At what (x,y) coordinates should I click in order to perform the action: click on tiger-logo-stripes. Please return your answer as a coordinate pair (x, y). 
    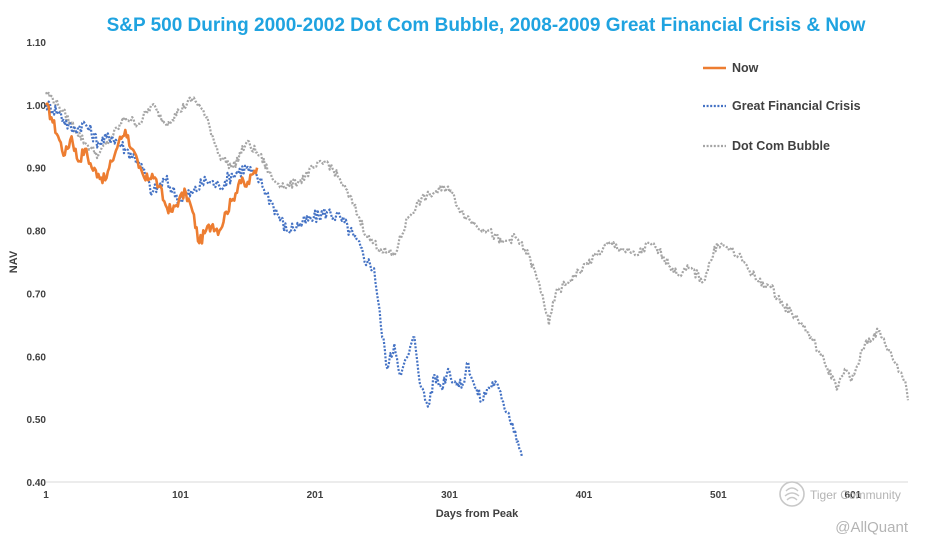
    Looking at the image, I should click on (792, 494).